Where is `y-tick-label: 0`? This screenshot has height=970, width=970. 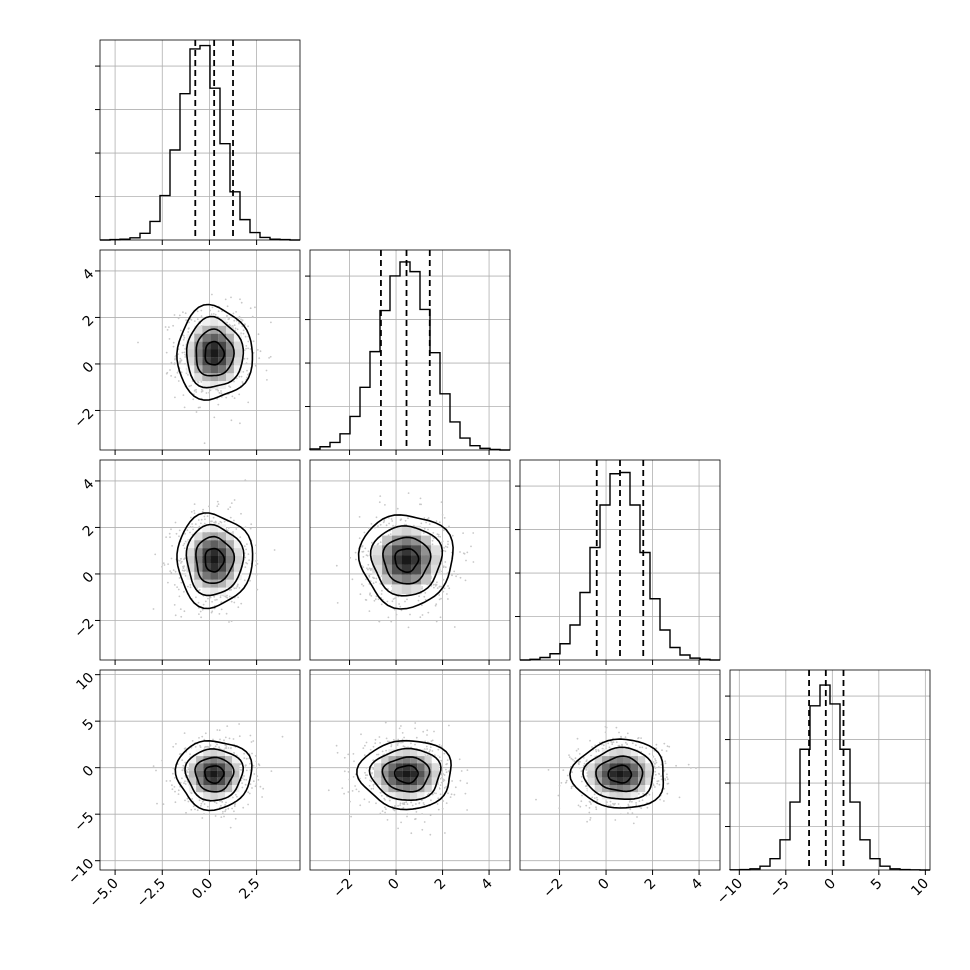
y-tick-label: 0 is located at coordinates (89, 368).